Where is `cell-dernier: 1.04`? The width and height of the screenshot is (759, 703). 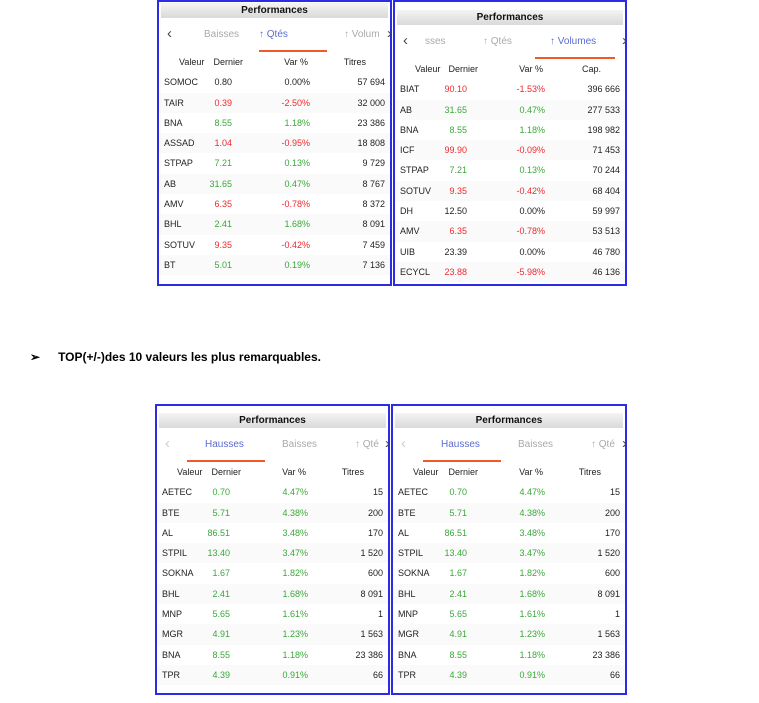
cell-dernier: 1.04 is located at coordinates (223, 143).